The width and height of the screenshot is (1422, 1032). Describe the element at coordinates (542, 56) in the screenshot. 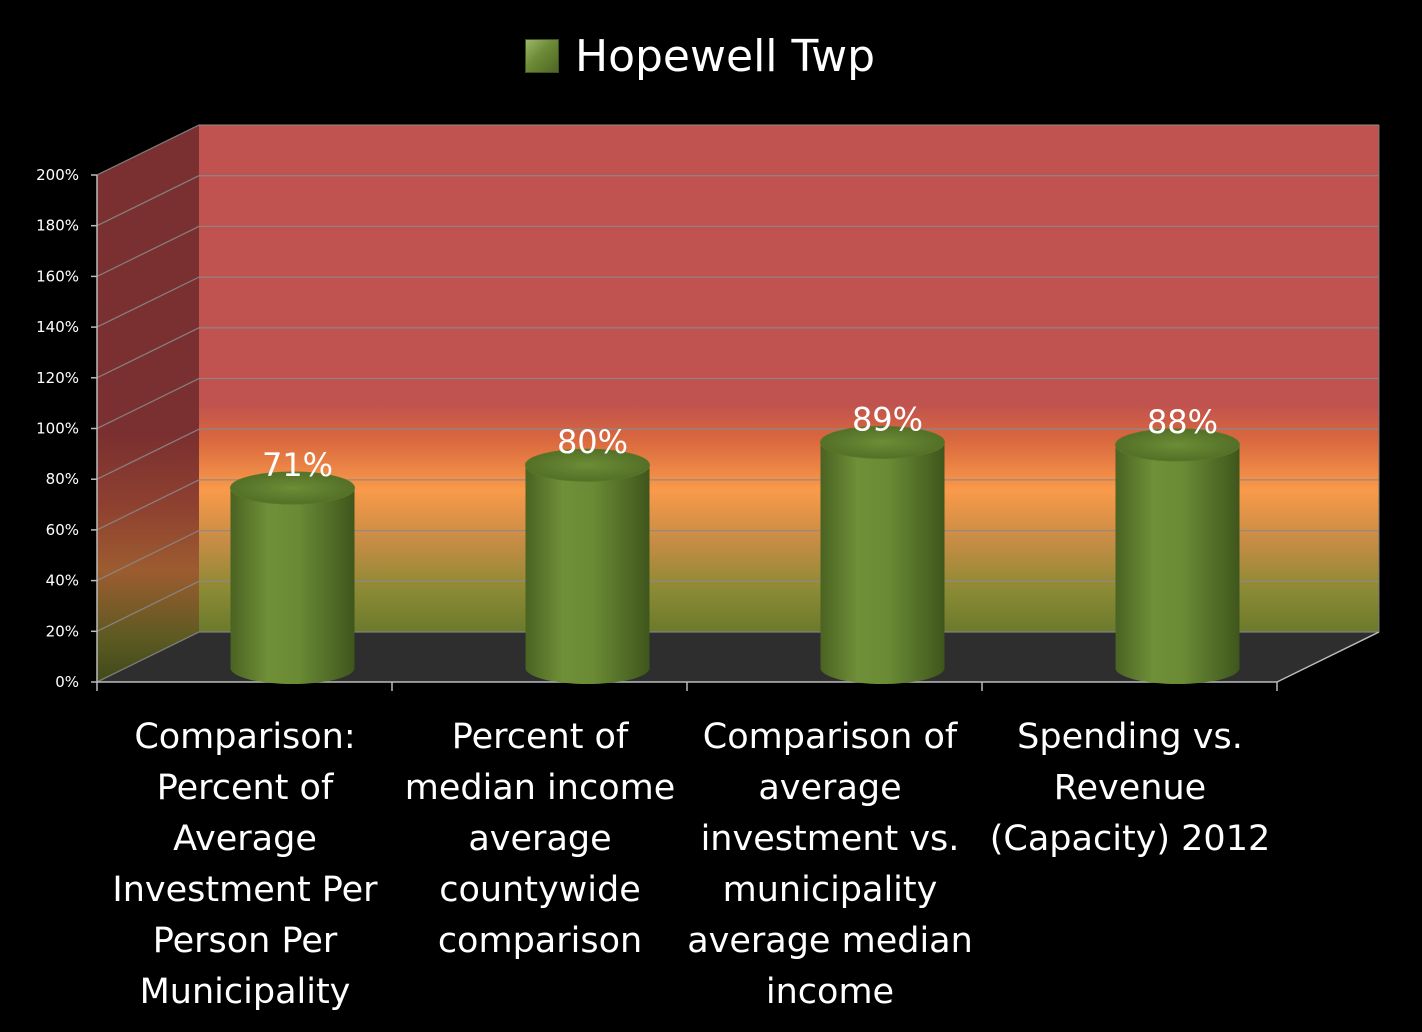

I see `legend-swatch` at that location.